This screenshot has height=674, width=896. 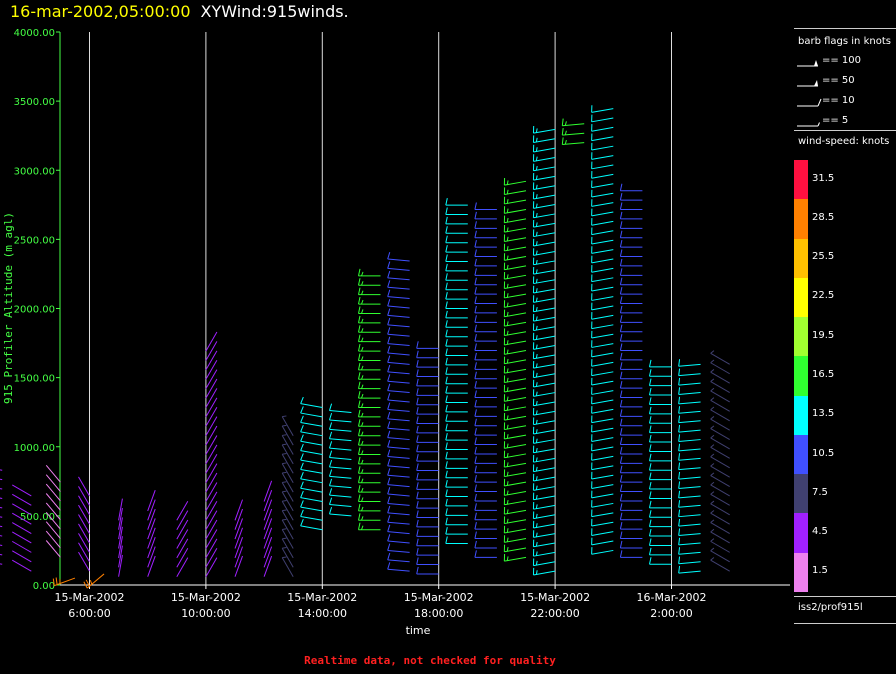 I want to click on colorbar-label: 13.5, so click(x=823, y=414).